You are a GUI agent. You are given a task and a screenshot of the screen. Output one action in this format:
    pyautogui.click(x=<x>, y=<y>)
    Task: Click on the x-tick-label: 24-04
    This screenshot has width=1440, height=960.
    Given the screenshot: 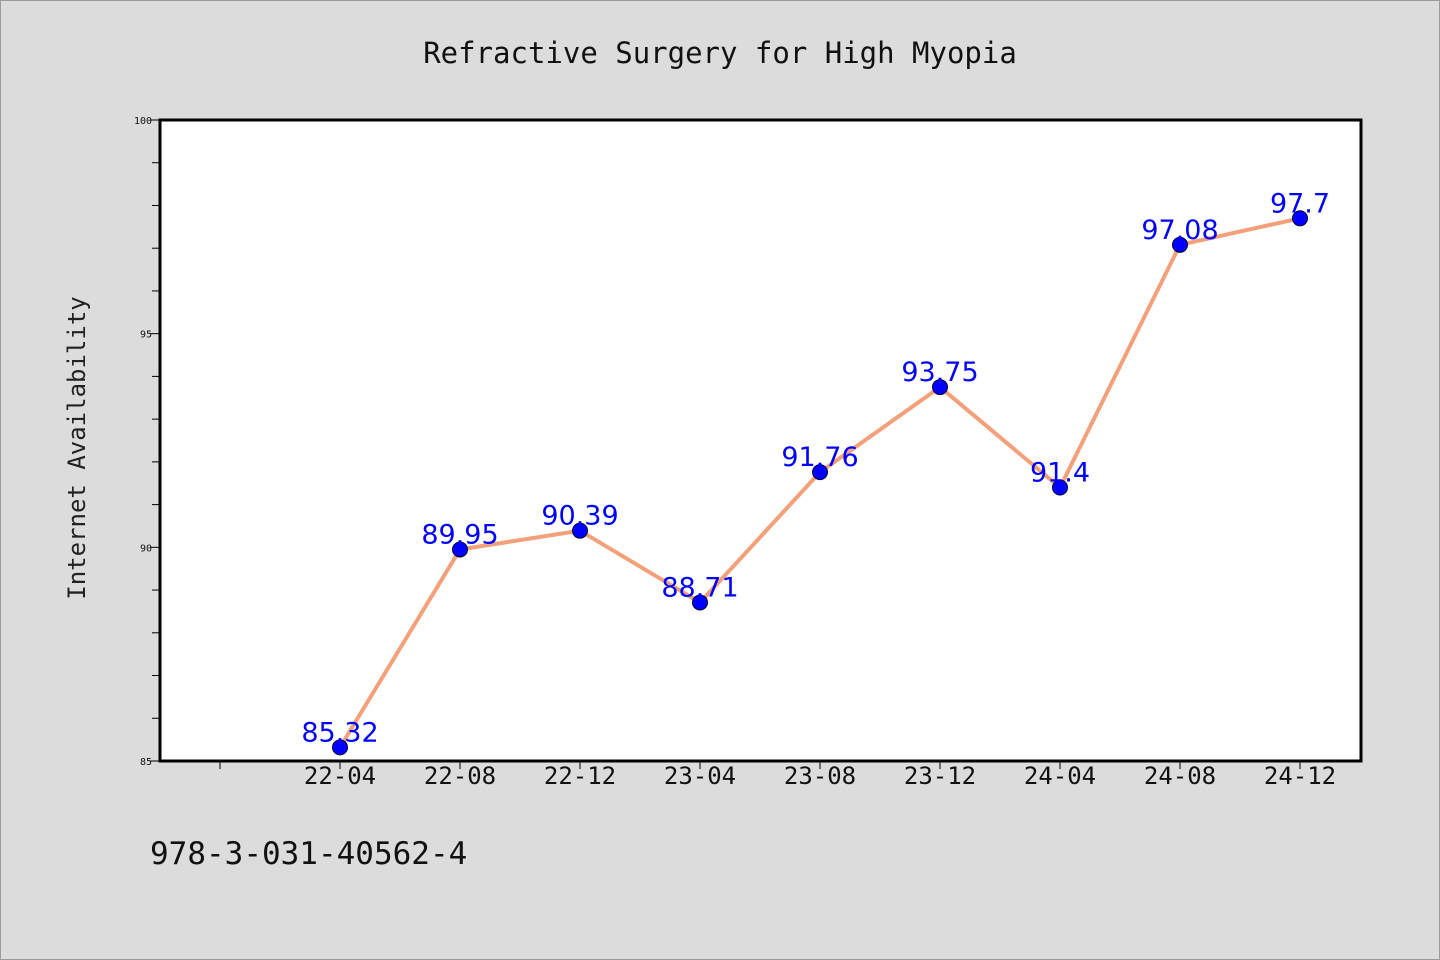 What is the action you would take?
    pyautogui.click(x=1060, y=776)
    